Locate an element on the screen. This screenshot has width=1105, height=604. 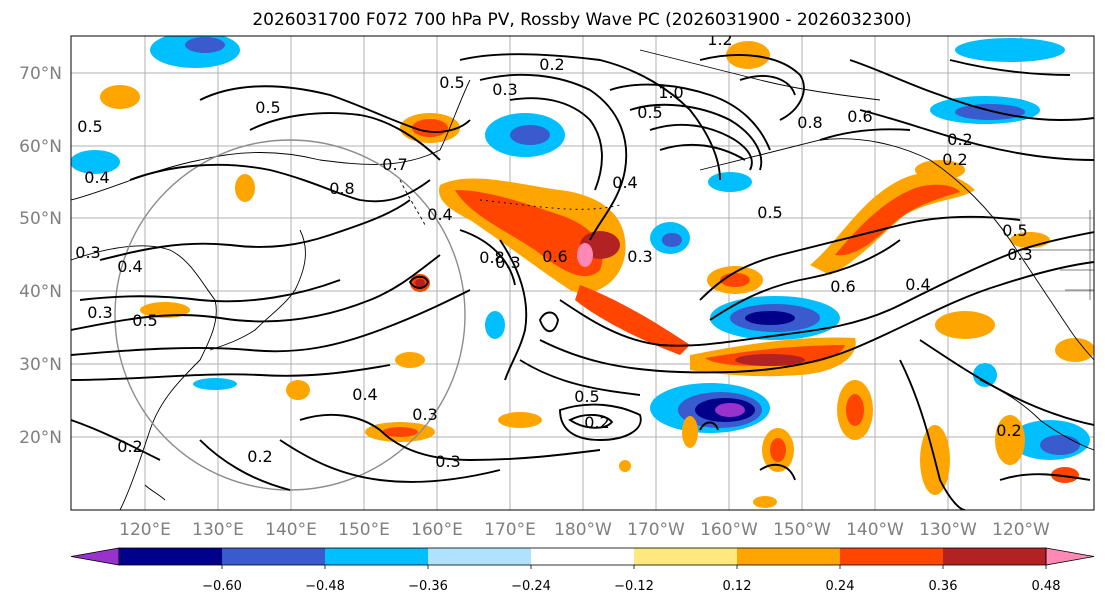
longitude-label: 180°W is located at coordinates (583, 530).